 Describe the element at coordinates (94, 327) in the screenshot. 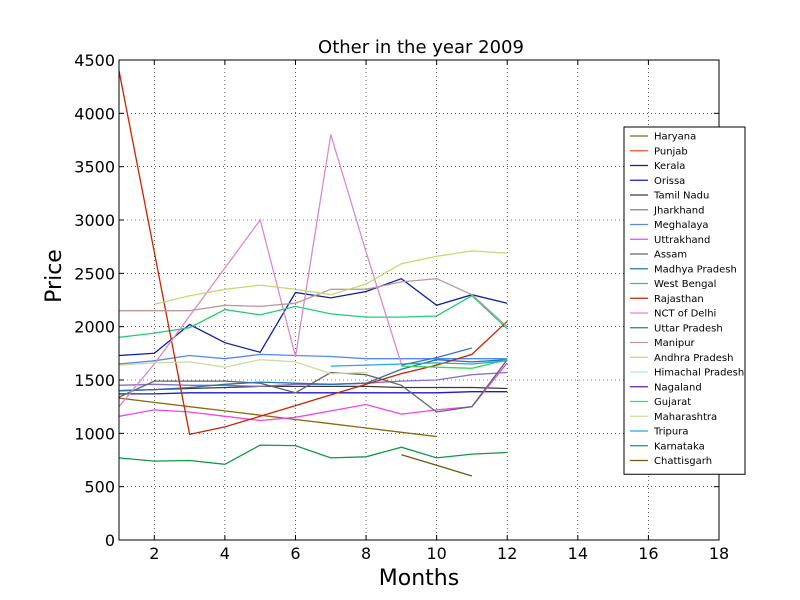

I see `y-tick-label: 2000` at that location.